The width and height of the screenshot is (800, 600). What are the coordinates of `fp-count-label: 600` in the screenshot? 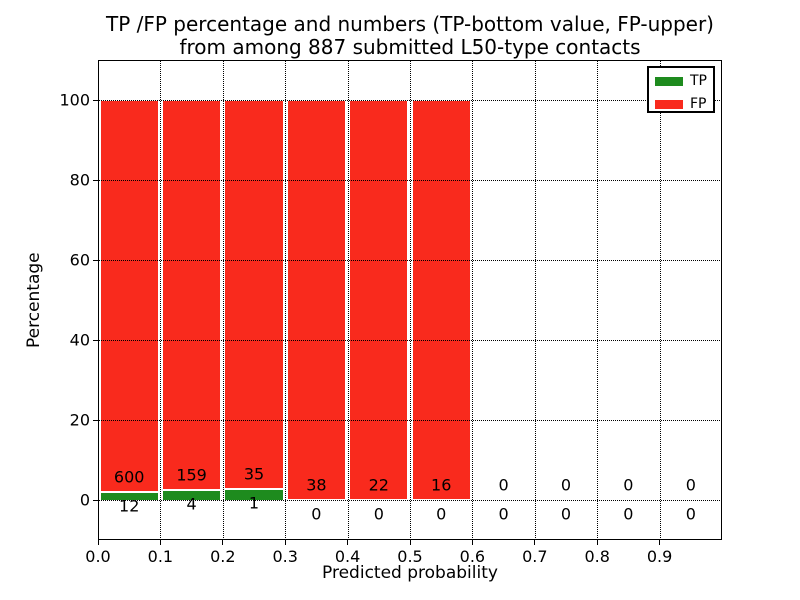 It's located at (129, 477).